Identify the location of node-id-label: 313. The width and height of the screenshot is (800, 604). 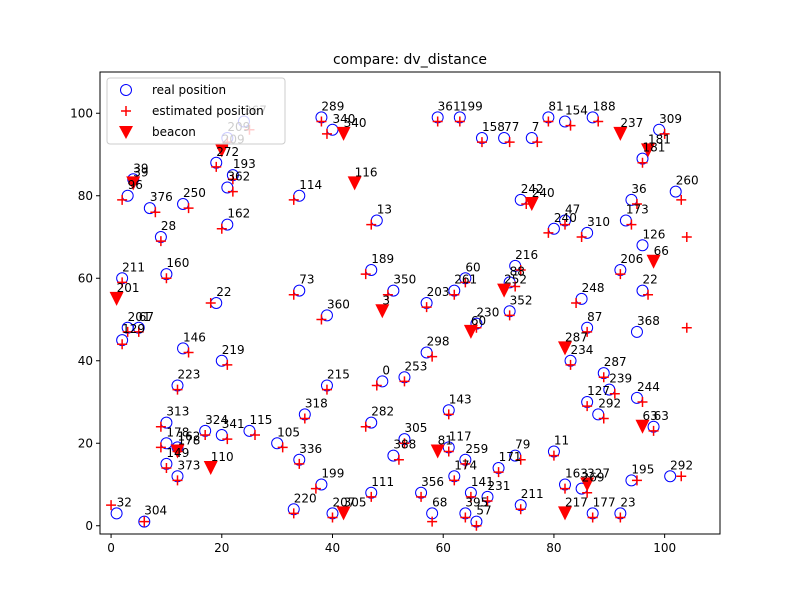
(177, 412).